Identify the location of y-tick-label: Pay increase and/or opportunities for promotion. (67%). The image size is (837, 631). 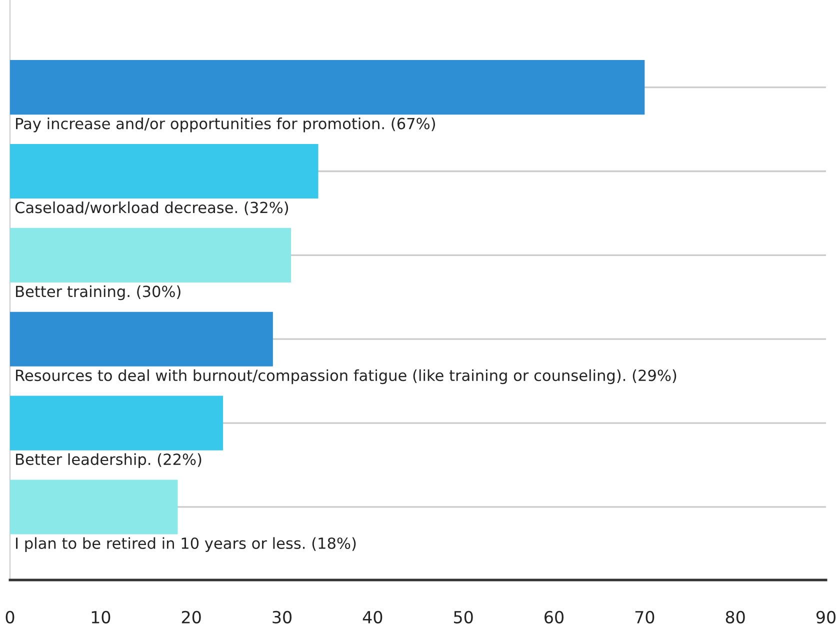
(225, 125).